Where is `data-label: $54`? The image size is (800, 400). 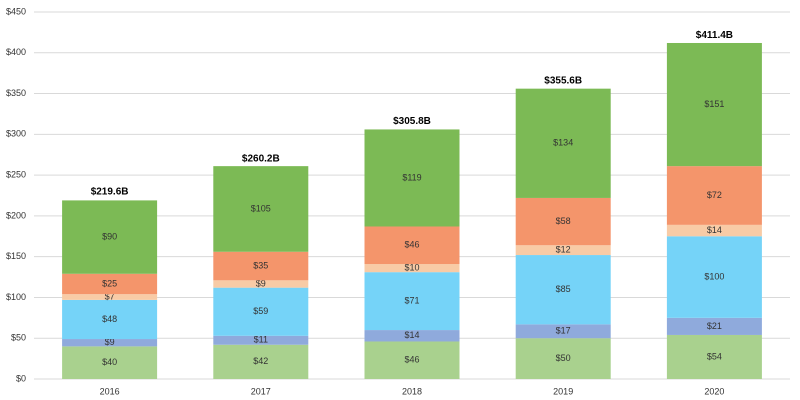 data-label: $54 is located at coordinates (714, 356).